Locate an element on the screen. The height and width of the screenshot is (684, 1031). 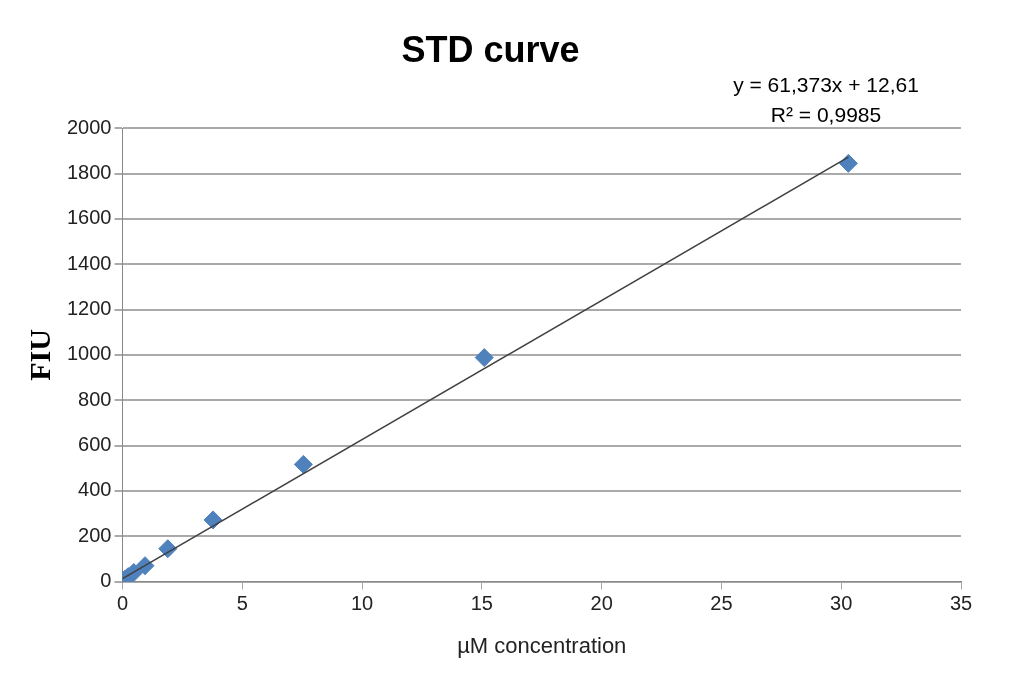
y-tick-label: 0 is located at coordinates (106, 580).